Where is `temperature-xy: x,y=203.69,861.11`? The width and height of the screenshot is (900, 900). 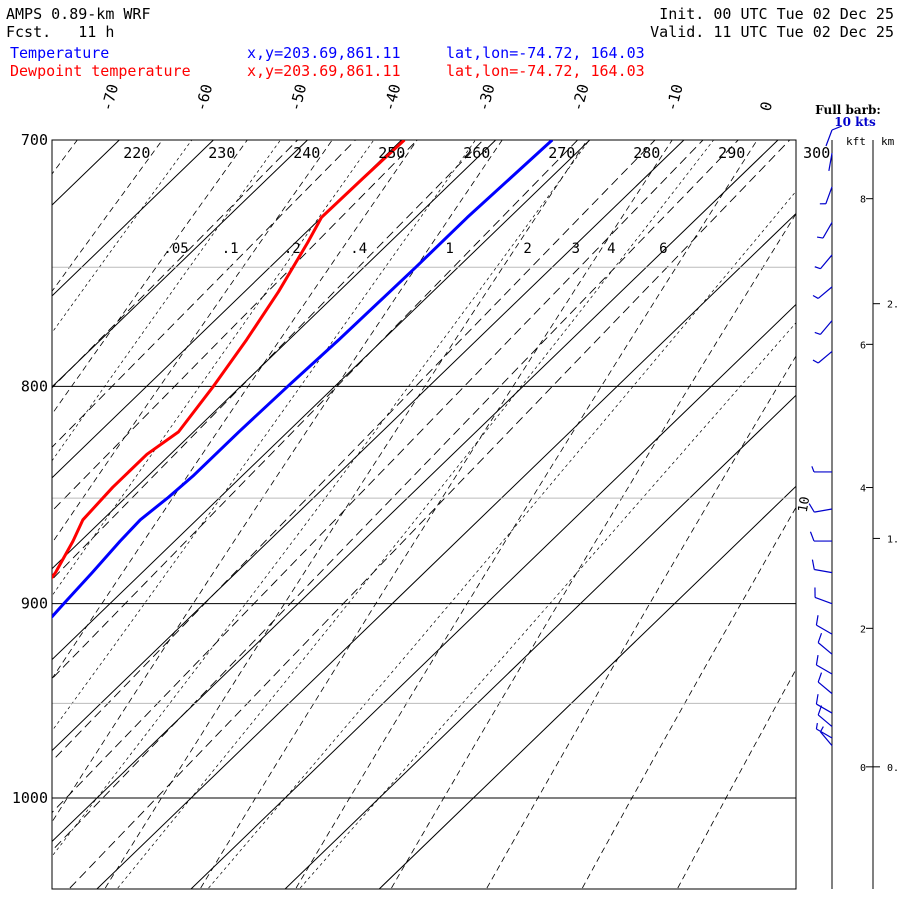 temperature-xy: x,y=203.69,861.11 is located at coordinates (324, 53).